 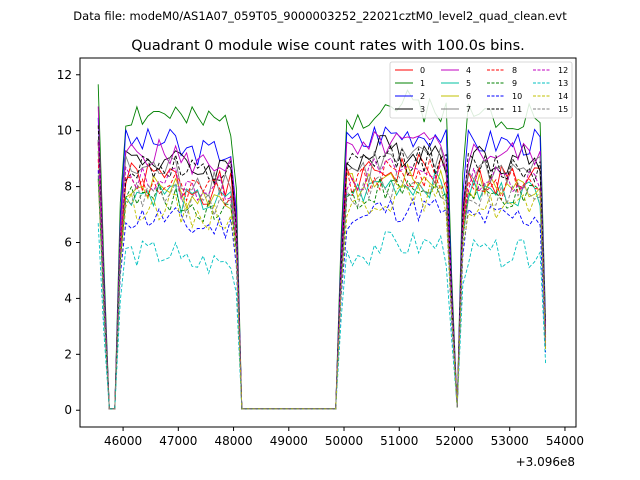 I want to click on y-tick-label: 2, so click(x=68, y=354).